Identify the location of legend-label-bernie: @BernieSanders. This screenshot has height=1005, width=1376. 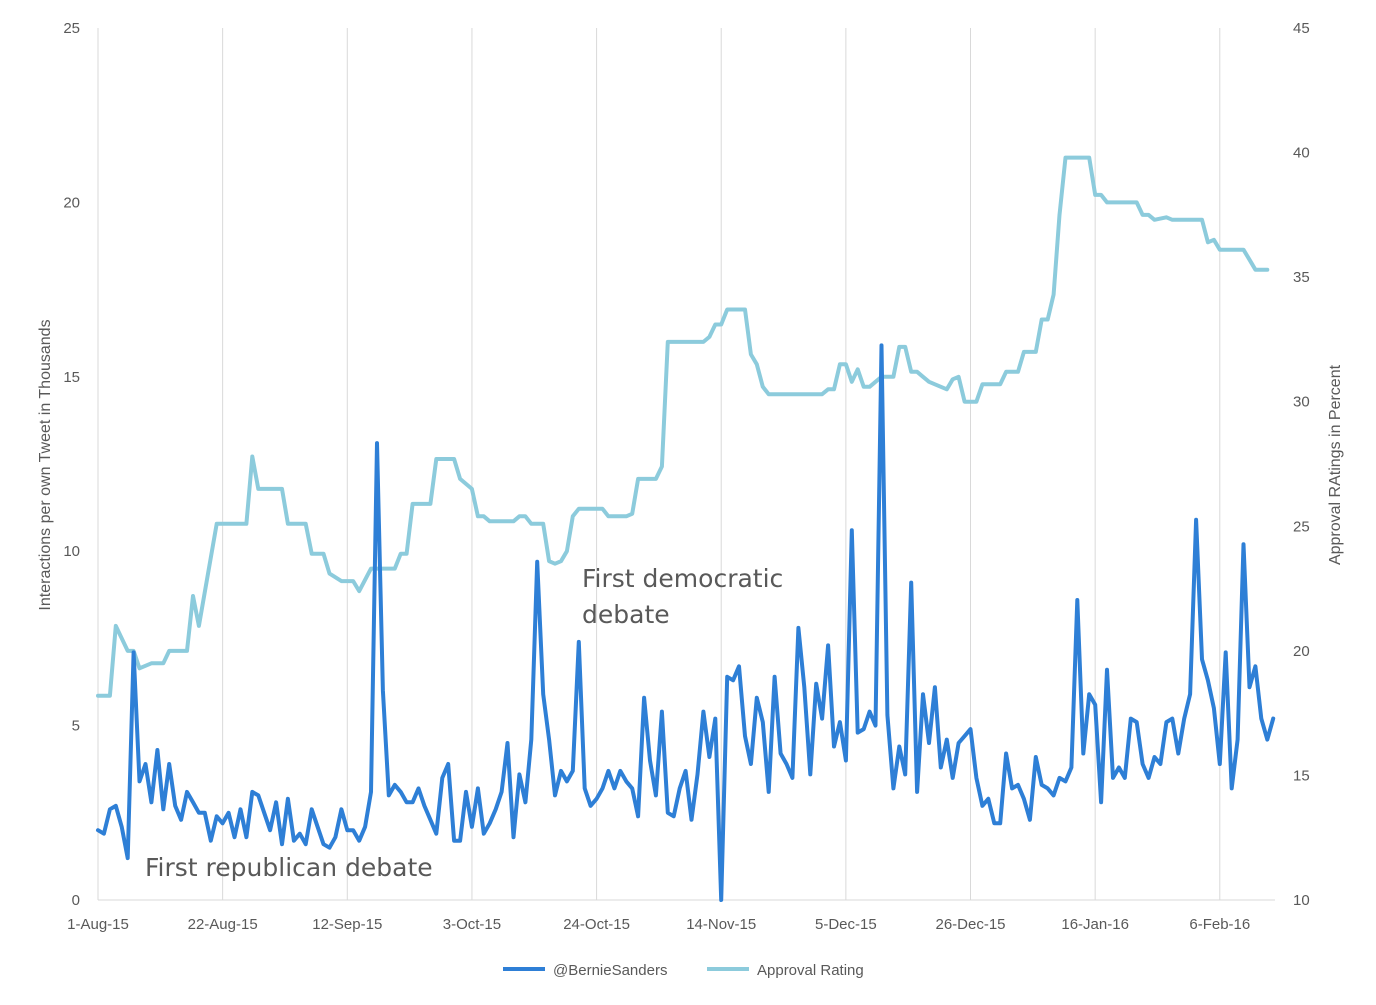
(610, 970).